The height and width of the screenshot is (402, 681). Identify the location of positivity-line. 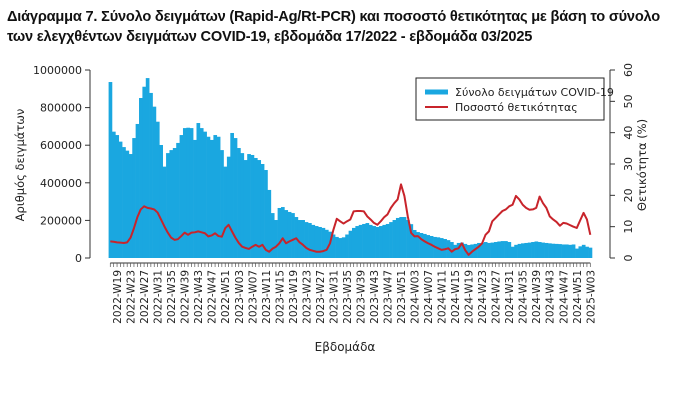
(351, 219).